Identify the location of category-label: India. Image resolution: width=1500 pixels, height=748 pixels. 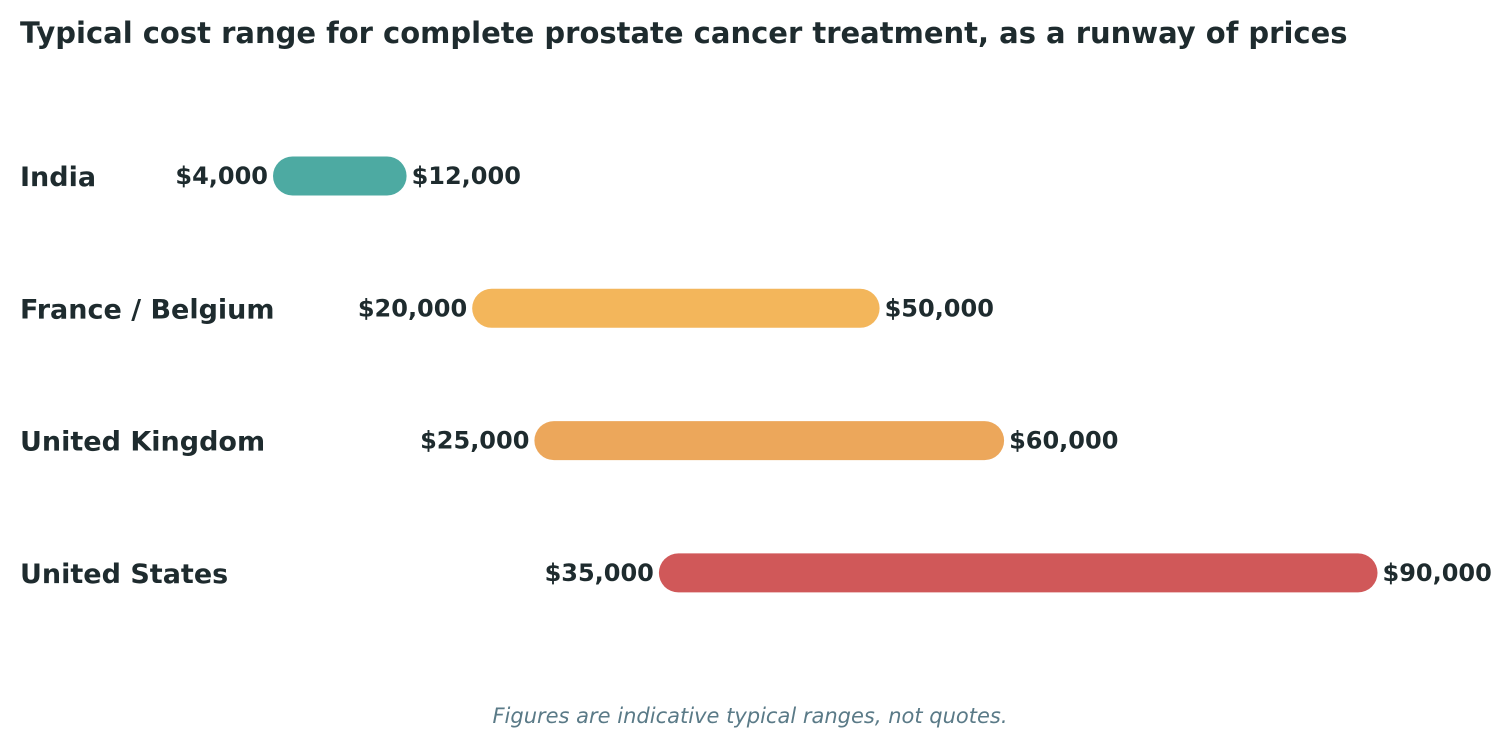
(58, 177).